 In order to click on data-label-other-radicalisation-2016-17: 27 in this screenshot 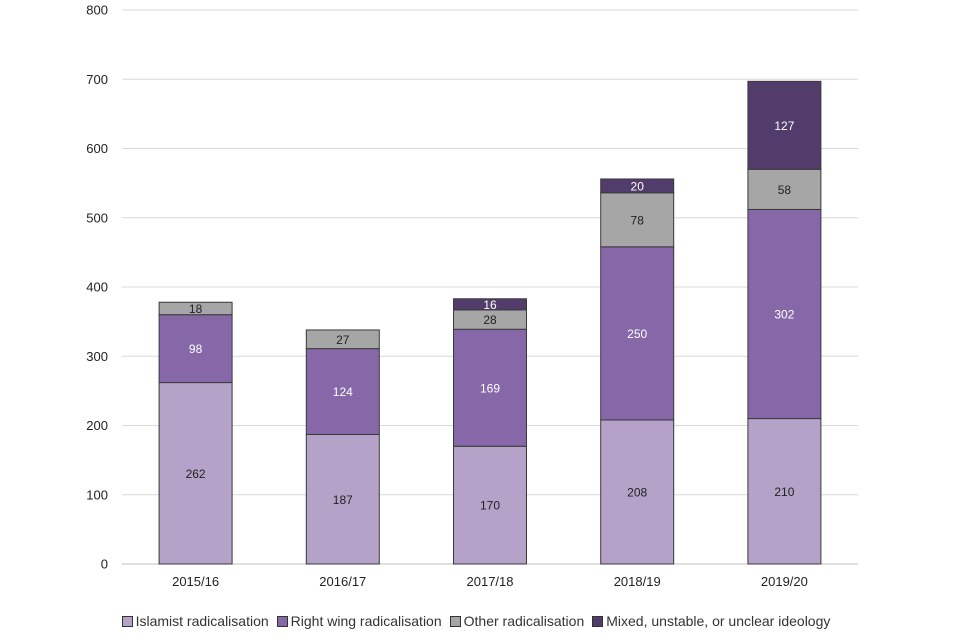, I will do `click(343, 340)`.